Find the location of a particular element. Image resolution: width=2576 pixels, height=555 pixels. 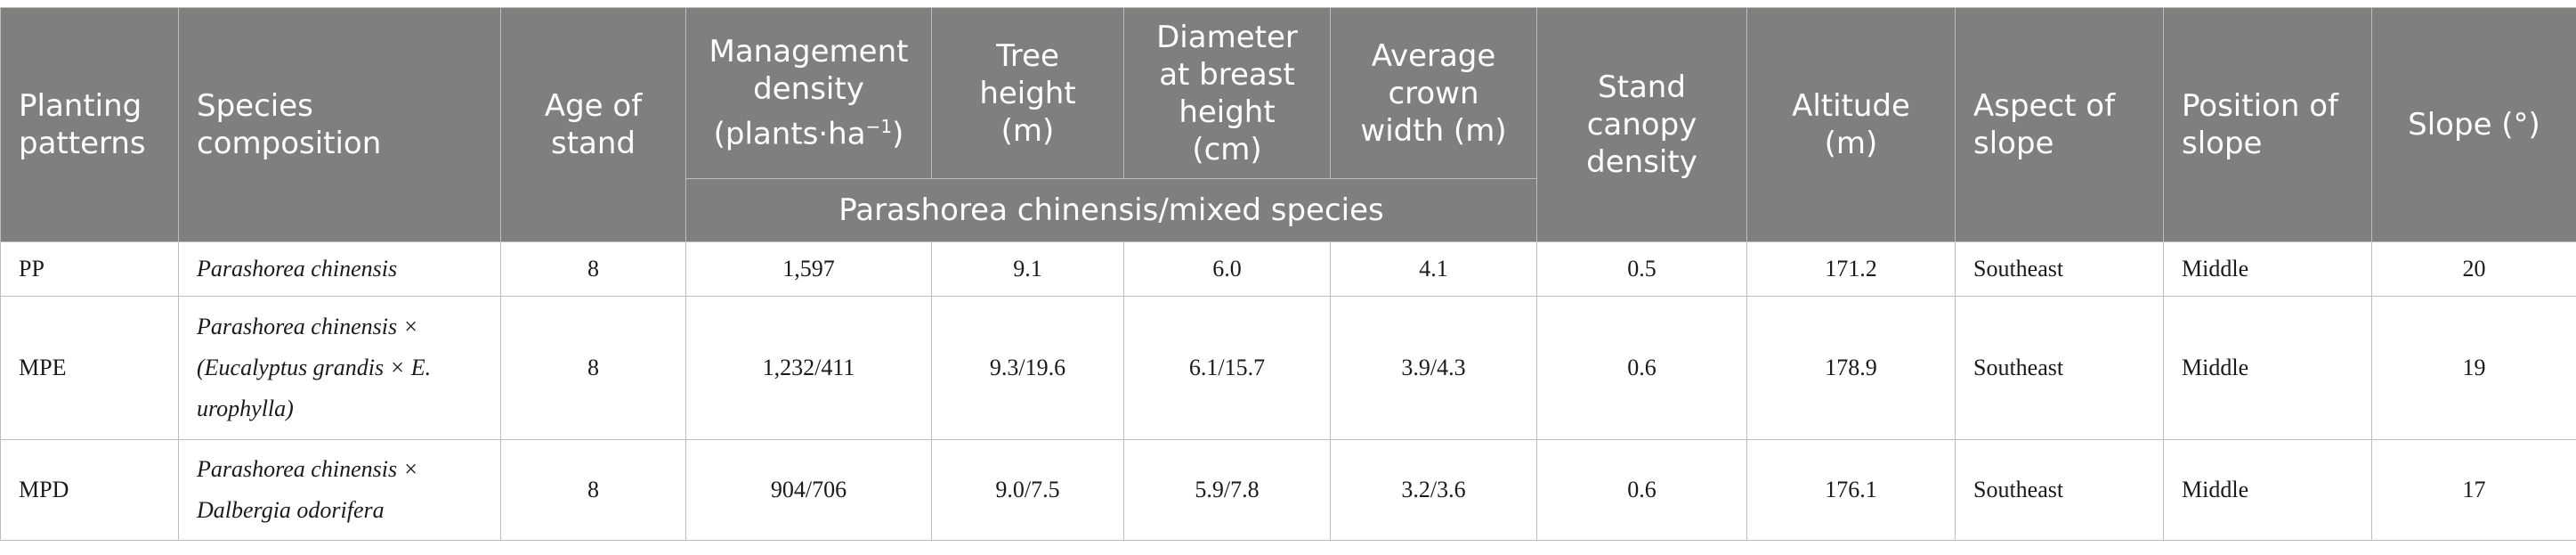

cell-crown: 3.9/4.3 is located at coordinates (1433, 368).